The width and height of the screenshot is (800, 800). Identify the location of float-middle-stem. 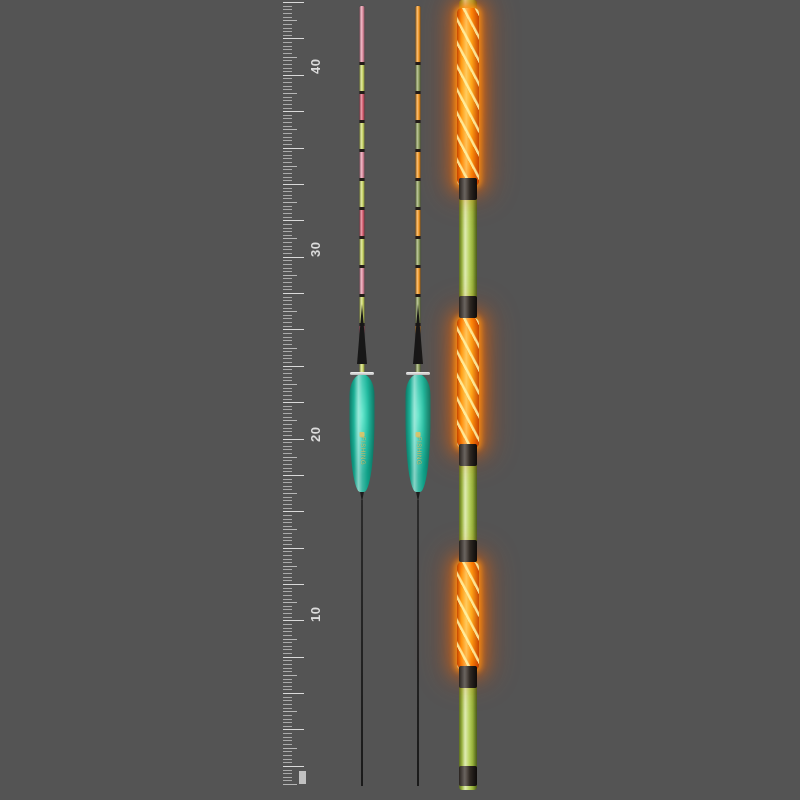
(418, 643).